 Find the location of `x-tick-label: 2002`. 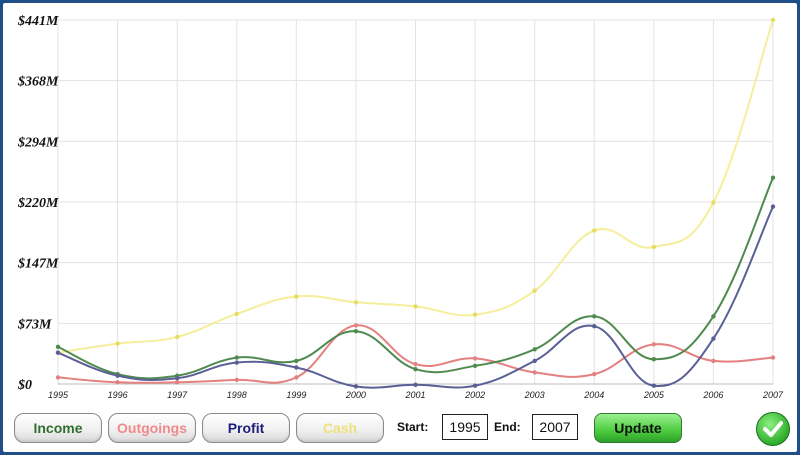

x-tick-label: 2002 is located at coordinates (474, 395).